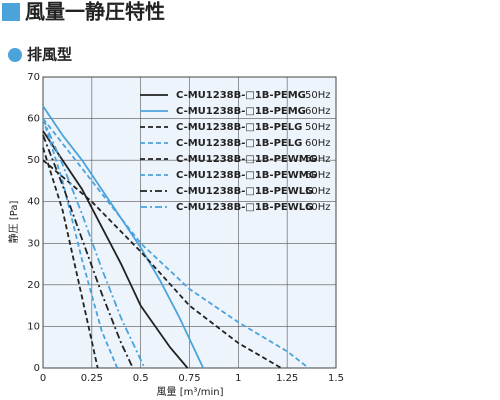 The image size is (500, 400). Describe the element at coordinates (190, 392) in the screenshot. I see `x-axis-label: 風量 [m³/min]` at that location.